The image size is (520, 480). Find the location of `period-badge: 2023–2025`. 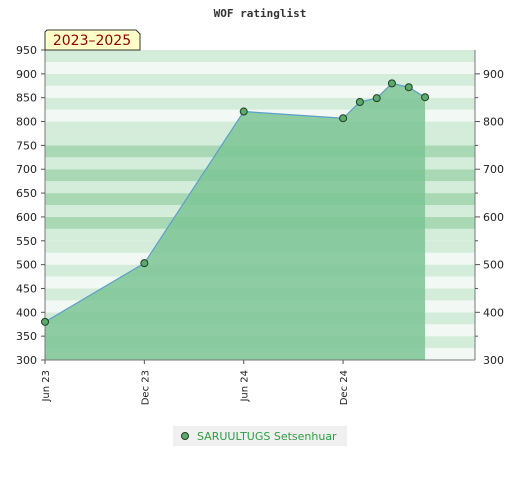

period-badge: 2023–2025 is located at coordinates (92, 40).